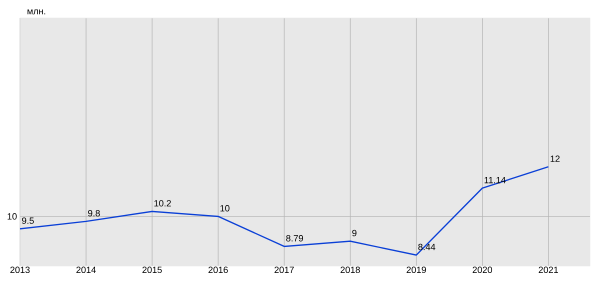  Describe the element at coordinates (548, 270) in the screenshot. I see `x-tick-label: 2021` at that location.